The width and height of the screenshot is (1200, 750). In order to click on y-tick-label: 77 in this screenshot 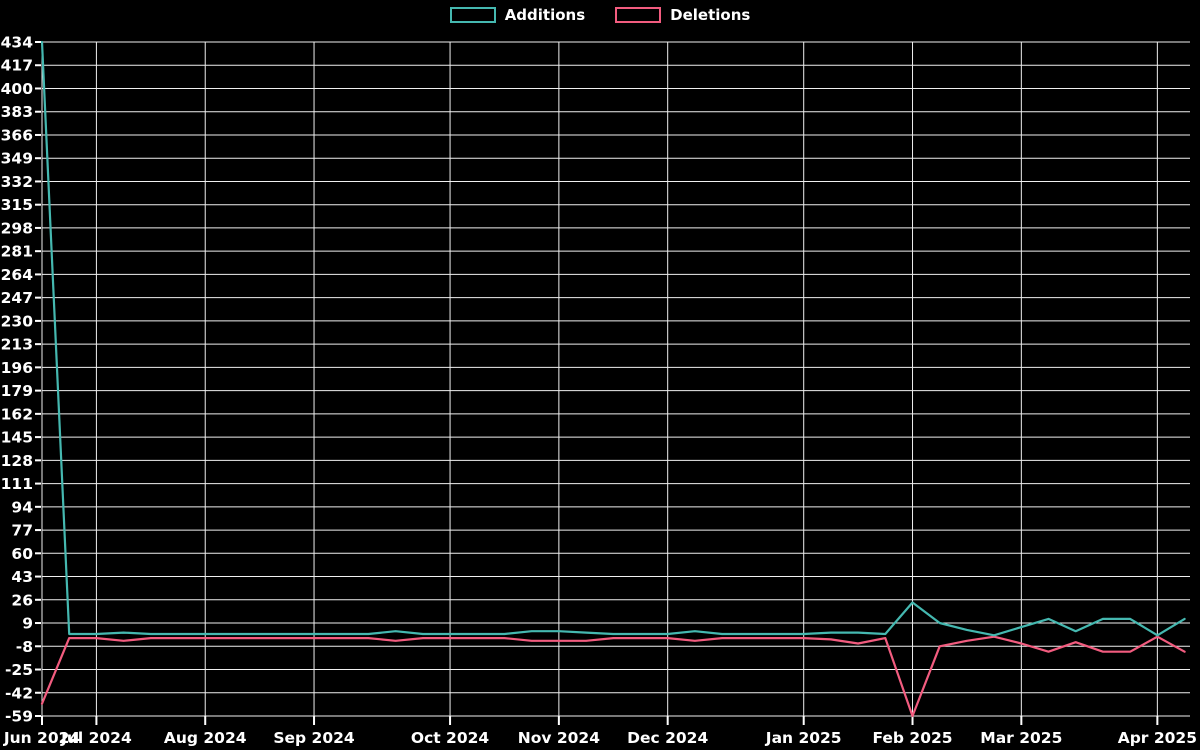, I will do `click(22, 531)`.